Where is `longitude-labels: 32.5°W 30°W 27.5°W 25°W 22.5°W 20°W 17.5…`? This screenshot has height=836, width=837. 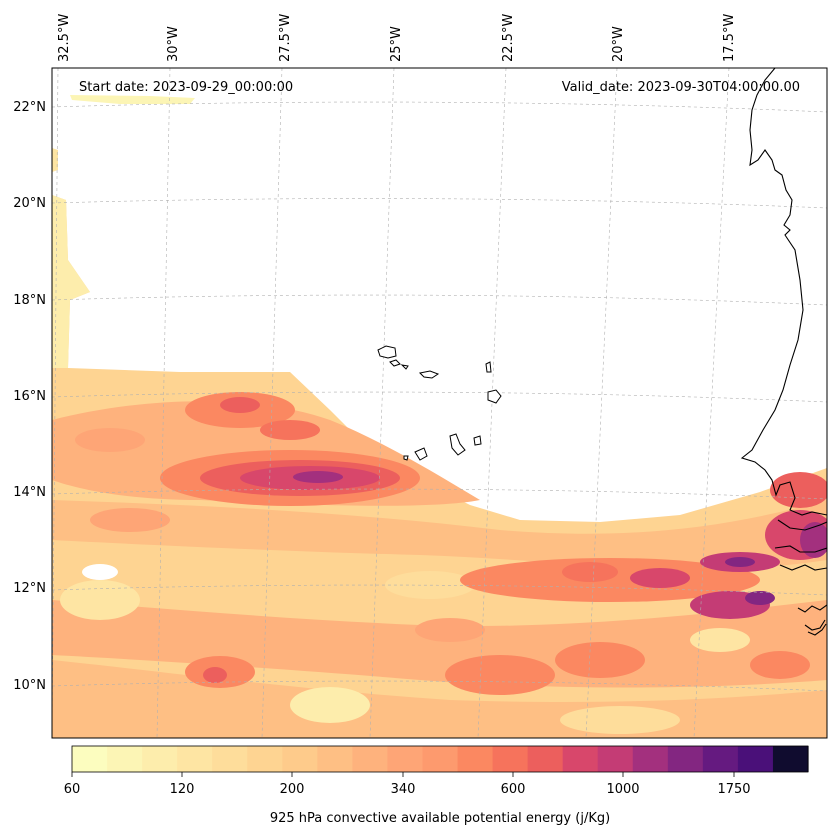
longitude-labels: 32.5°W 30°W 27.5°W 25°W 22.5°W 20°W 17.5… is located at coordinates (397, 38).